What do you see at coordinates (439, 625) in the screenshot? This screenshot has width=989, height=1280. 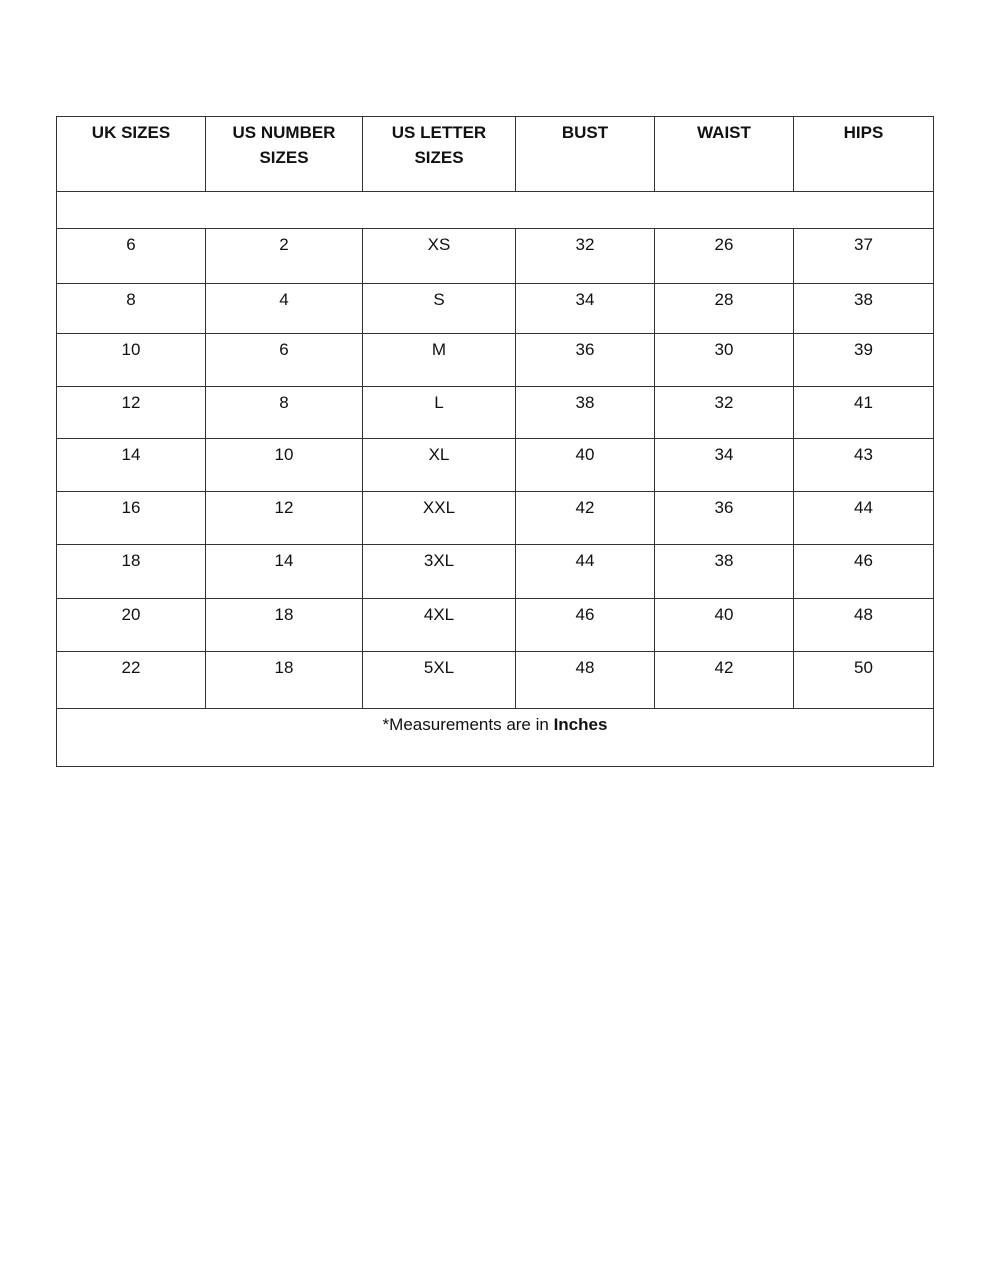 I see `table-cell: 4XL` at bounding box center [439, 625].